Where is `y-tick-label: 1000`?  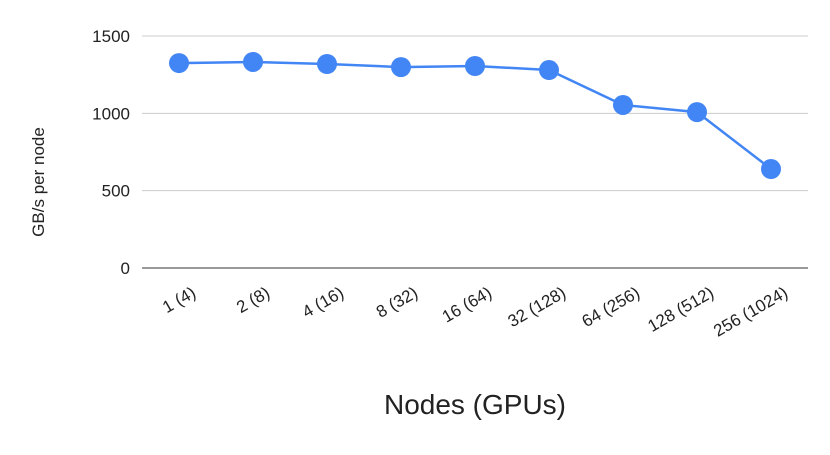
y-tick-label: 1000 is located at coordinates (111, 113).